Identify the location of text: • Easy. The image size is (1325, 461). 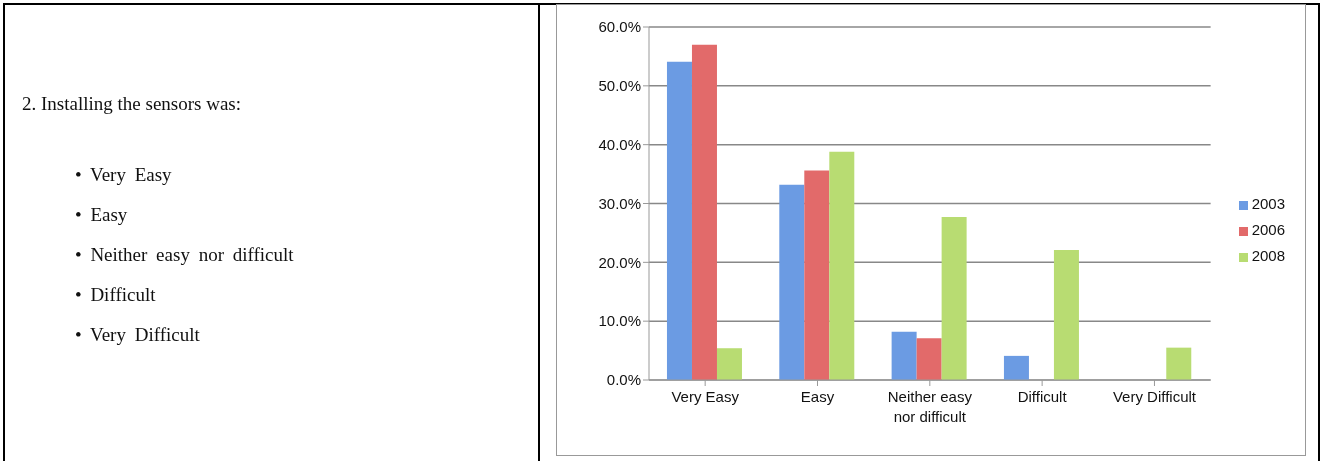
(102, 215).